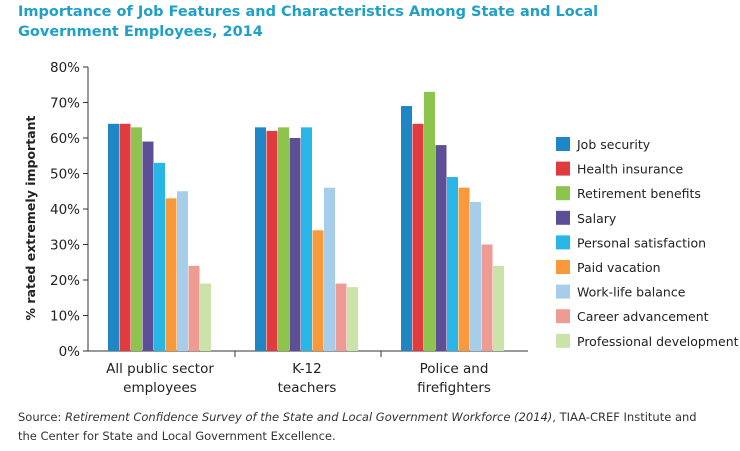 This screenshot has width=740, height=451. I want to click on x-category-label: Police and, so click(454, 369).